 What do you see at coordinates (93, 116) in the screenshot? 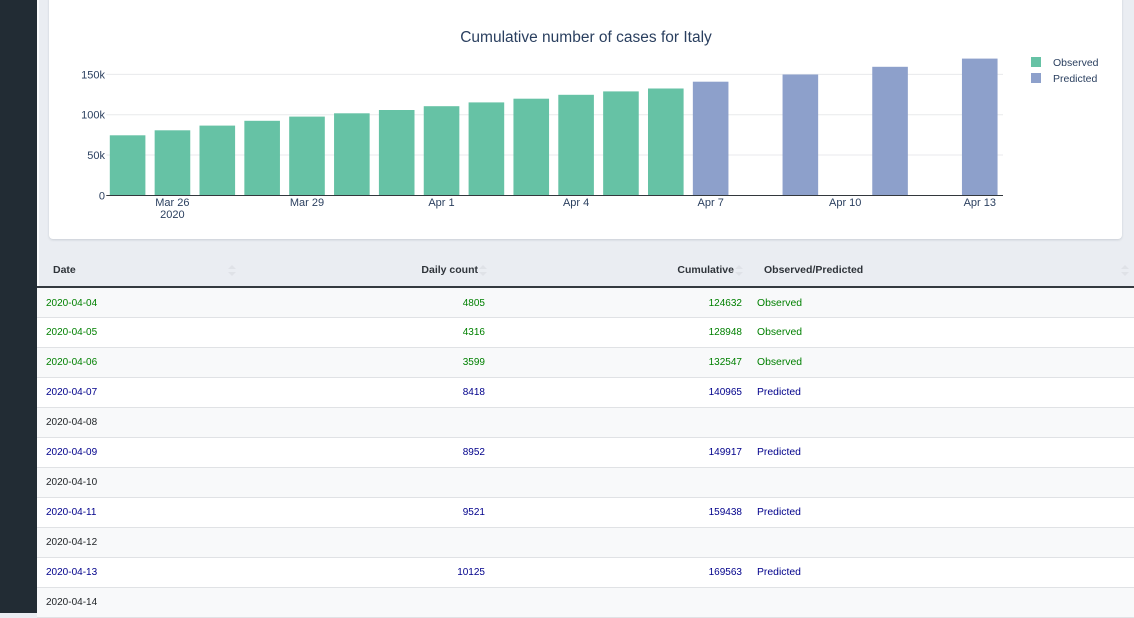
I see `svg-text: 100k` at bounding box center [93, 116].